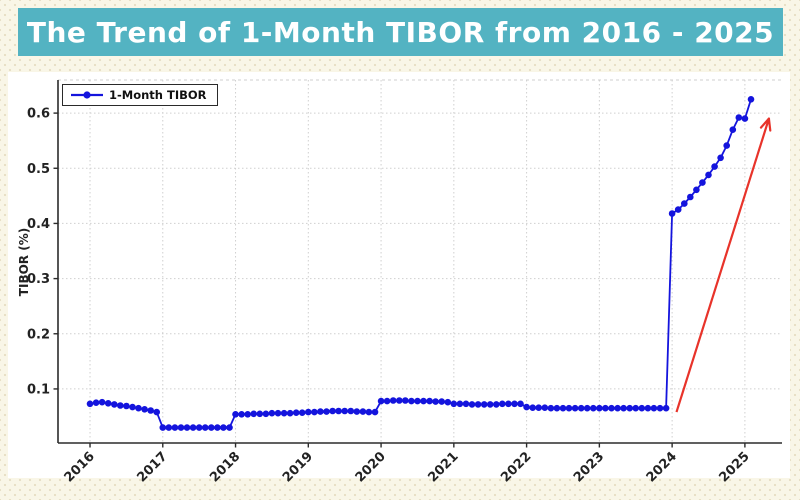  What do you see at coordinates (38, 334) in the screenshot?
I see `y-tick-label-0.2: 0.2` at bounding box center [38, 334].